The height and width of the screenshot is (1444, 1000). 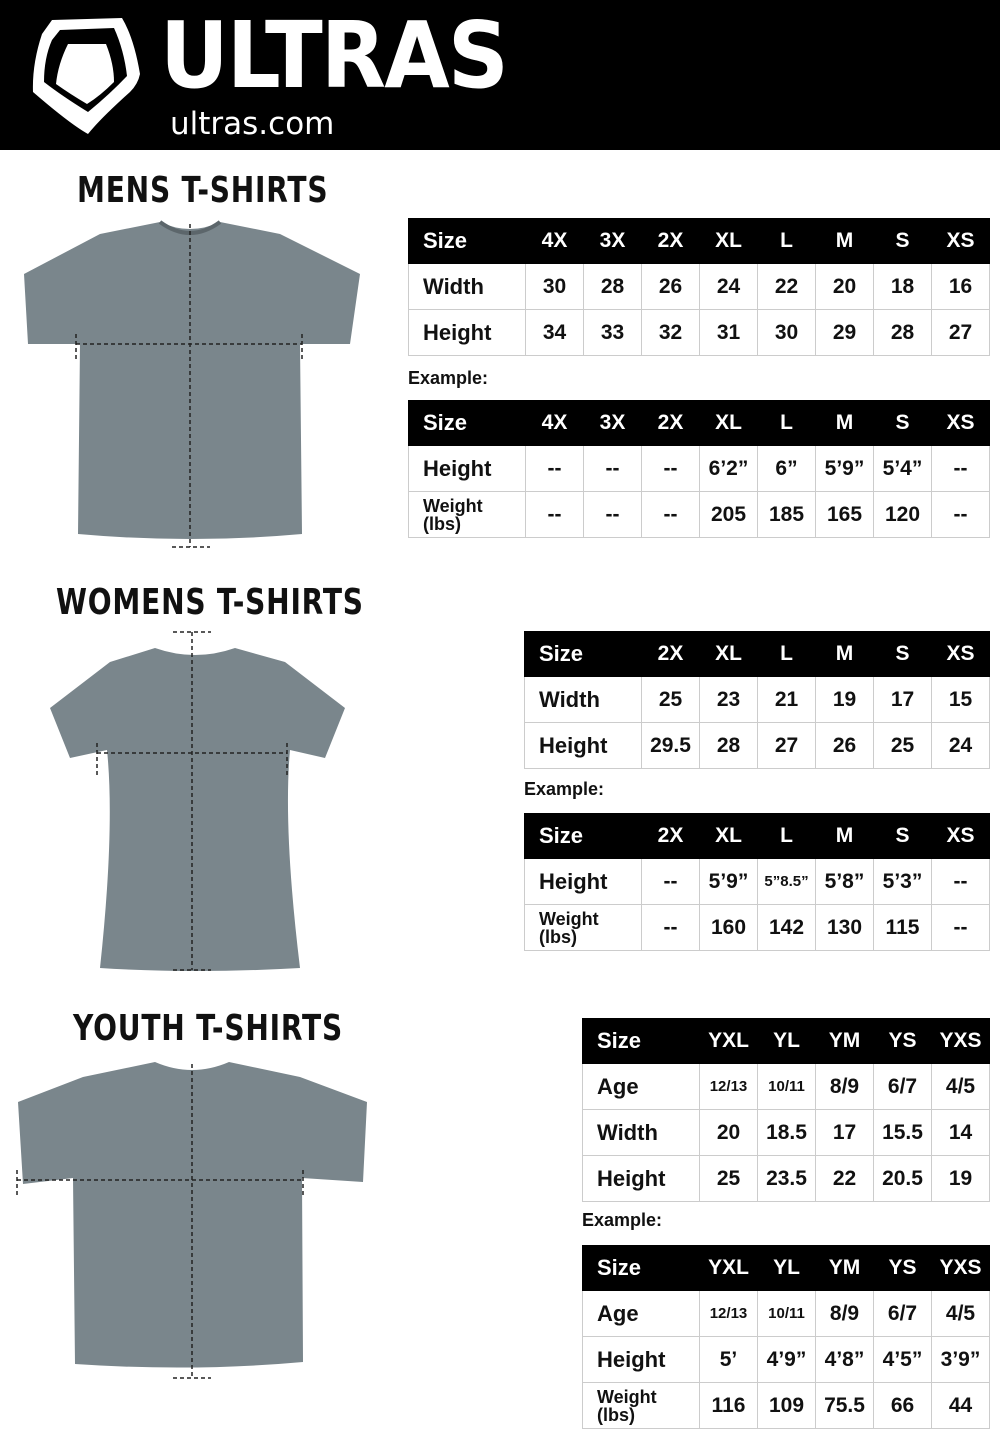 I want to click on table-cell: 205, so click(x=728, y=514).